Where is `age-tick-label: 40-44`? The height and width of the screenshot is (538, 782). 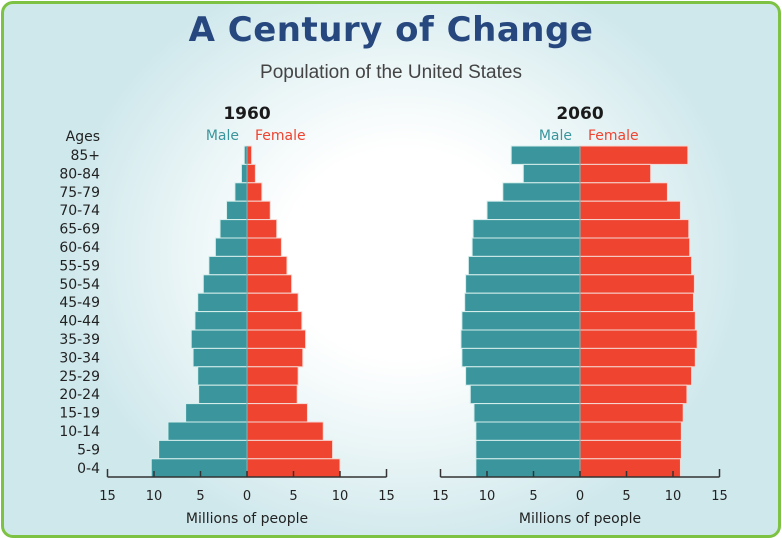
age-tick-label: 40-44 is located at coordinates (79, 322).